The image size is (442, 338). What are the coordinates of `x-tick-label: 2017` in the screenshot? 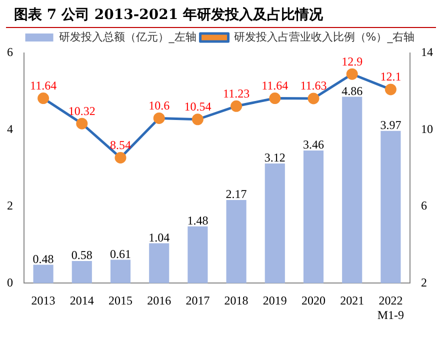 It's located at (198, 301).